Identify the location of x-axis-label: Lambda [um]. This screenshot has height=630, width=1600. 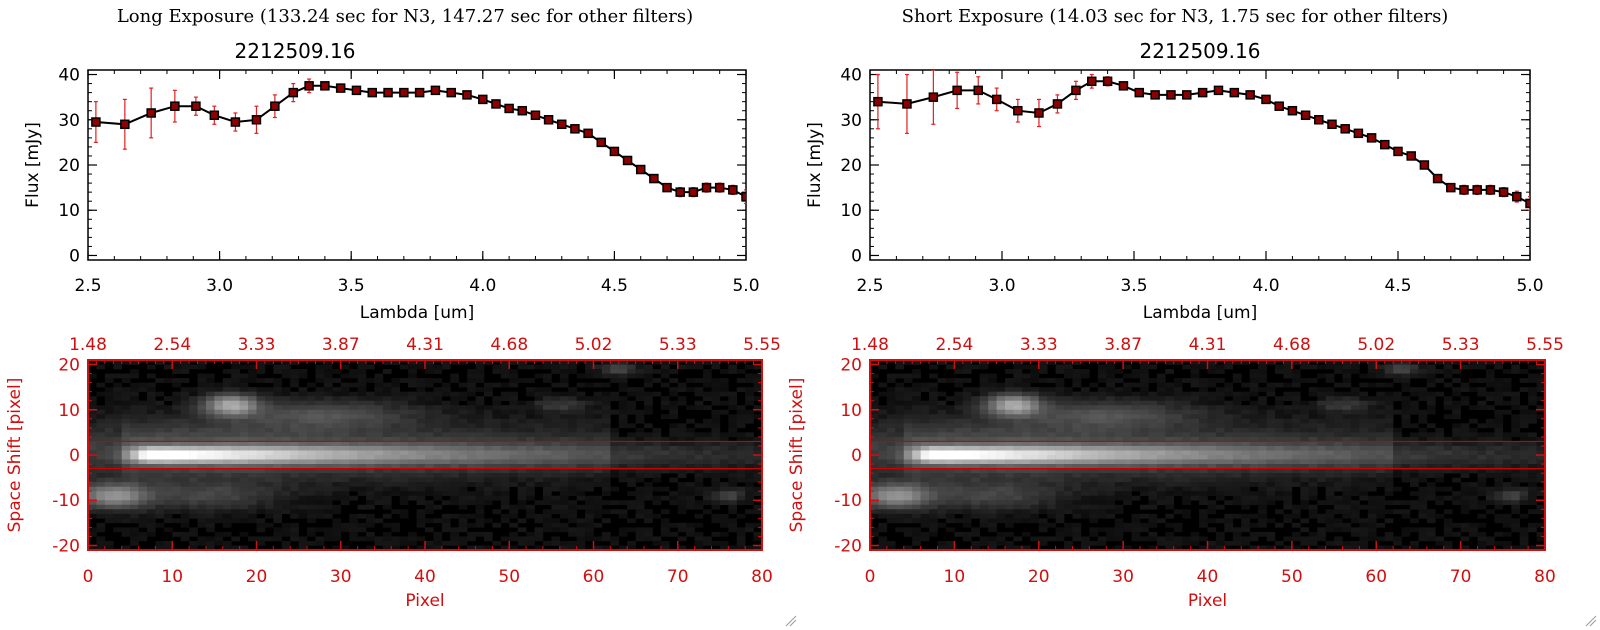
(1200, 313).